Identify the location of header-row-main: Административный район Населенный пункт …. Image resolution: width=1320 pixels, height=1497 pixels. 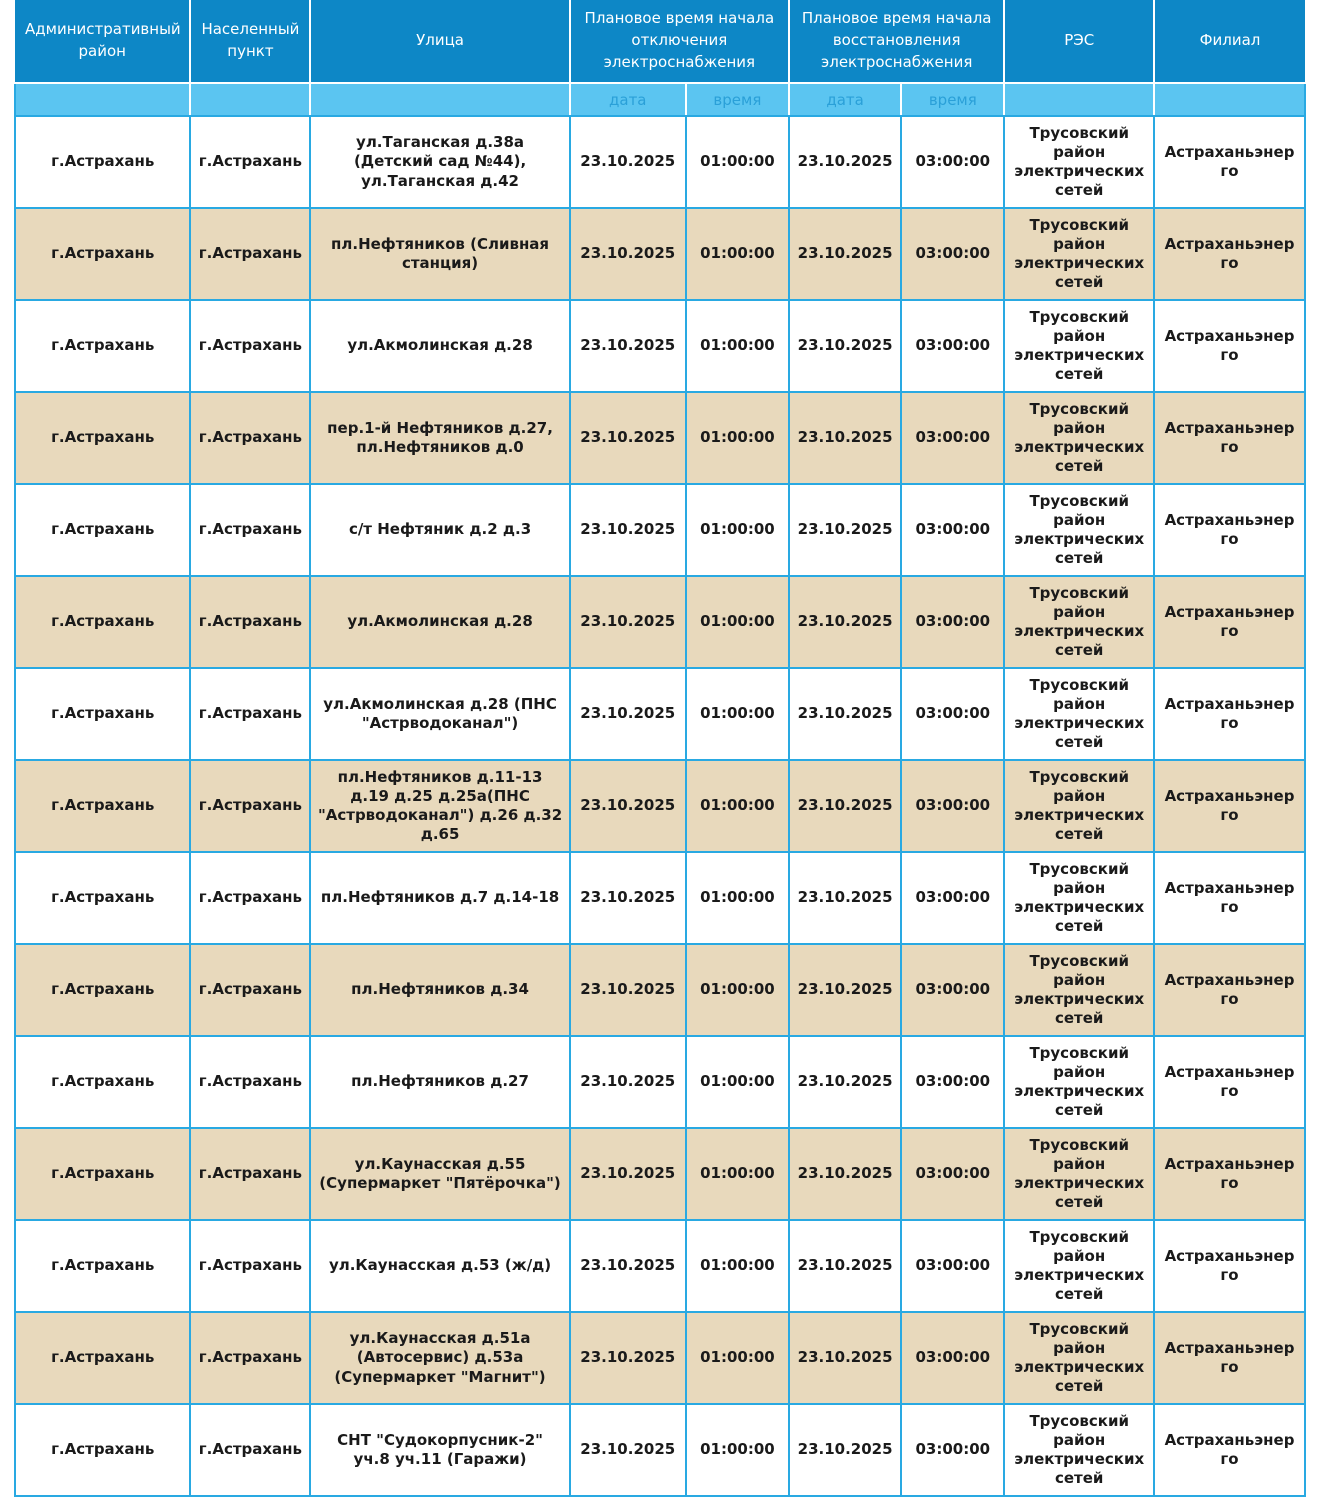
(660, 42).